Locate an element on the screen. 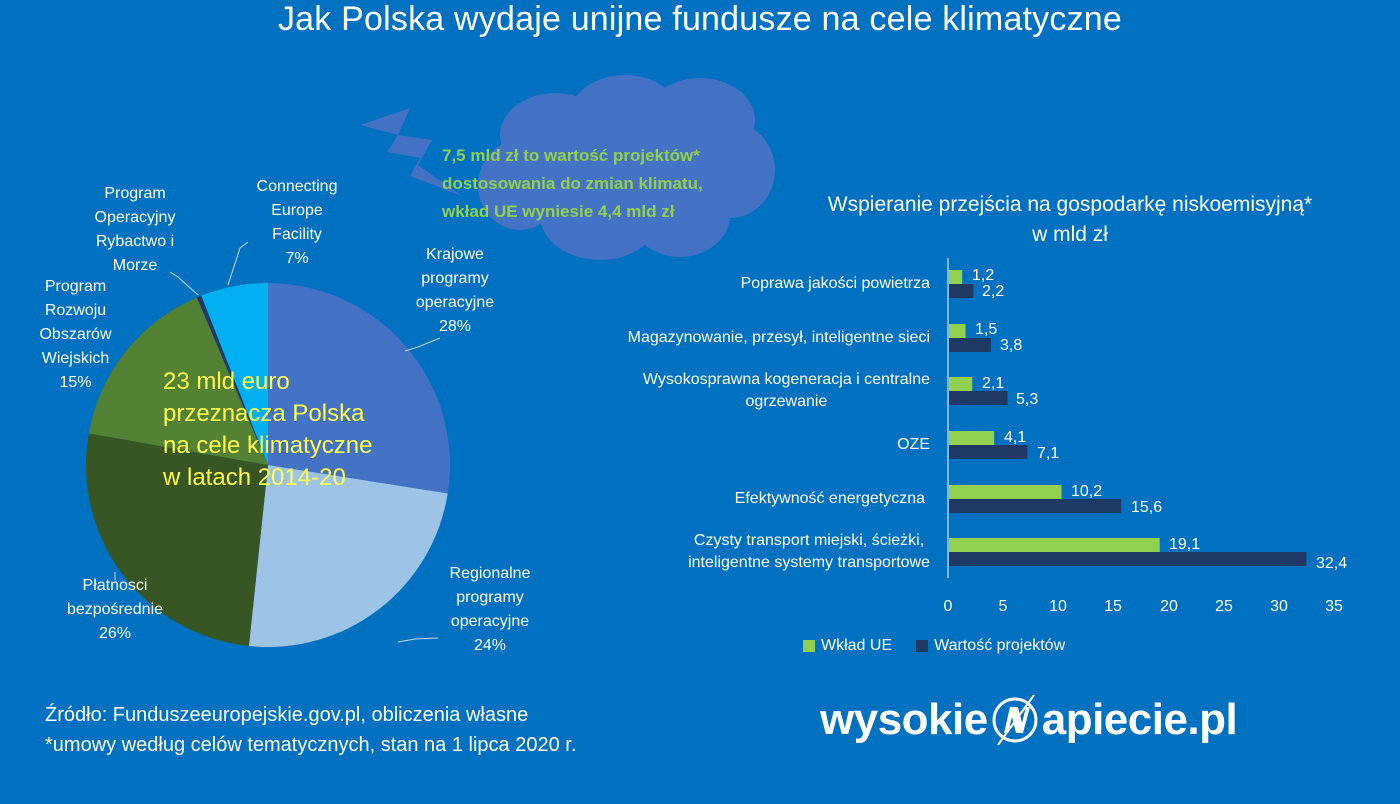  label-line: Connecting is located at coordinates (297, 186).